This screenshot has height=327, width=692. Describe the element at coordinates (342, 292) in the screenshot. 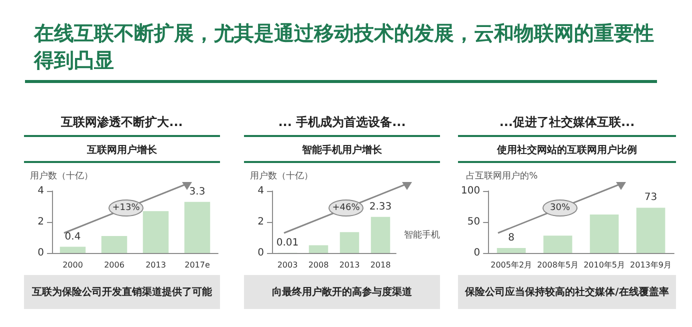

I see `text: 向最终用户敞开的高参与度渠道` at that location.